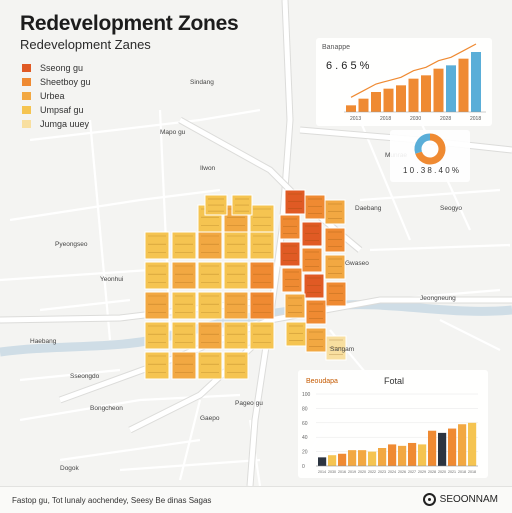 Image resolution: width=512 pixels, height=513 pixels. Describe the element at coordinates (303, 467) in the screenshot. I see `total-y-tick: 0` at that location.